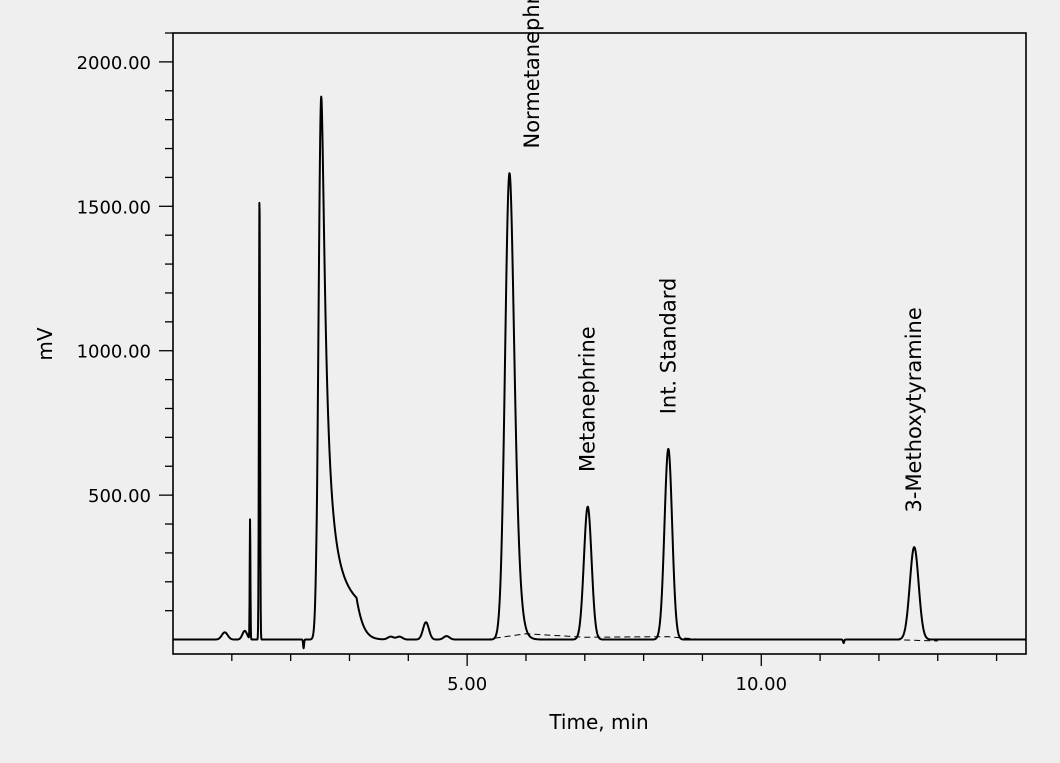 The image size is (1060, 763). Describe the element at coordinates (588, 399) in the screenshot. I see `peak-label: Metanephrine` at that location.